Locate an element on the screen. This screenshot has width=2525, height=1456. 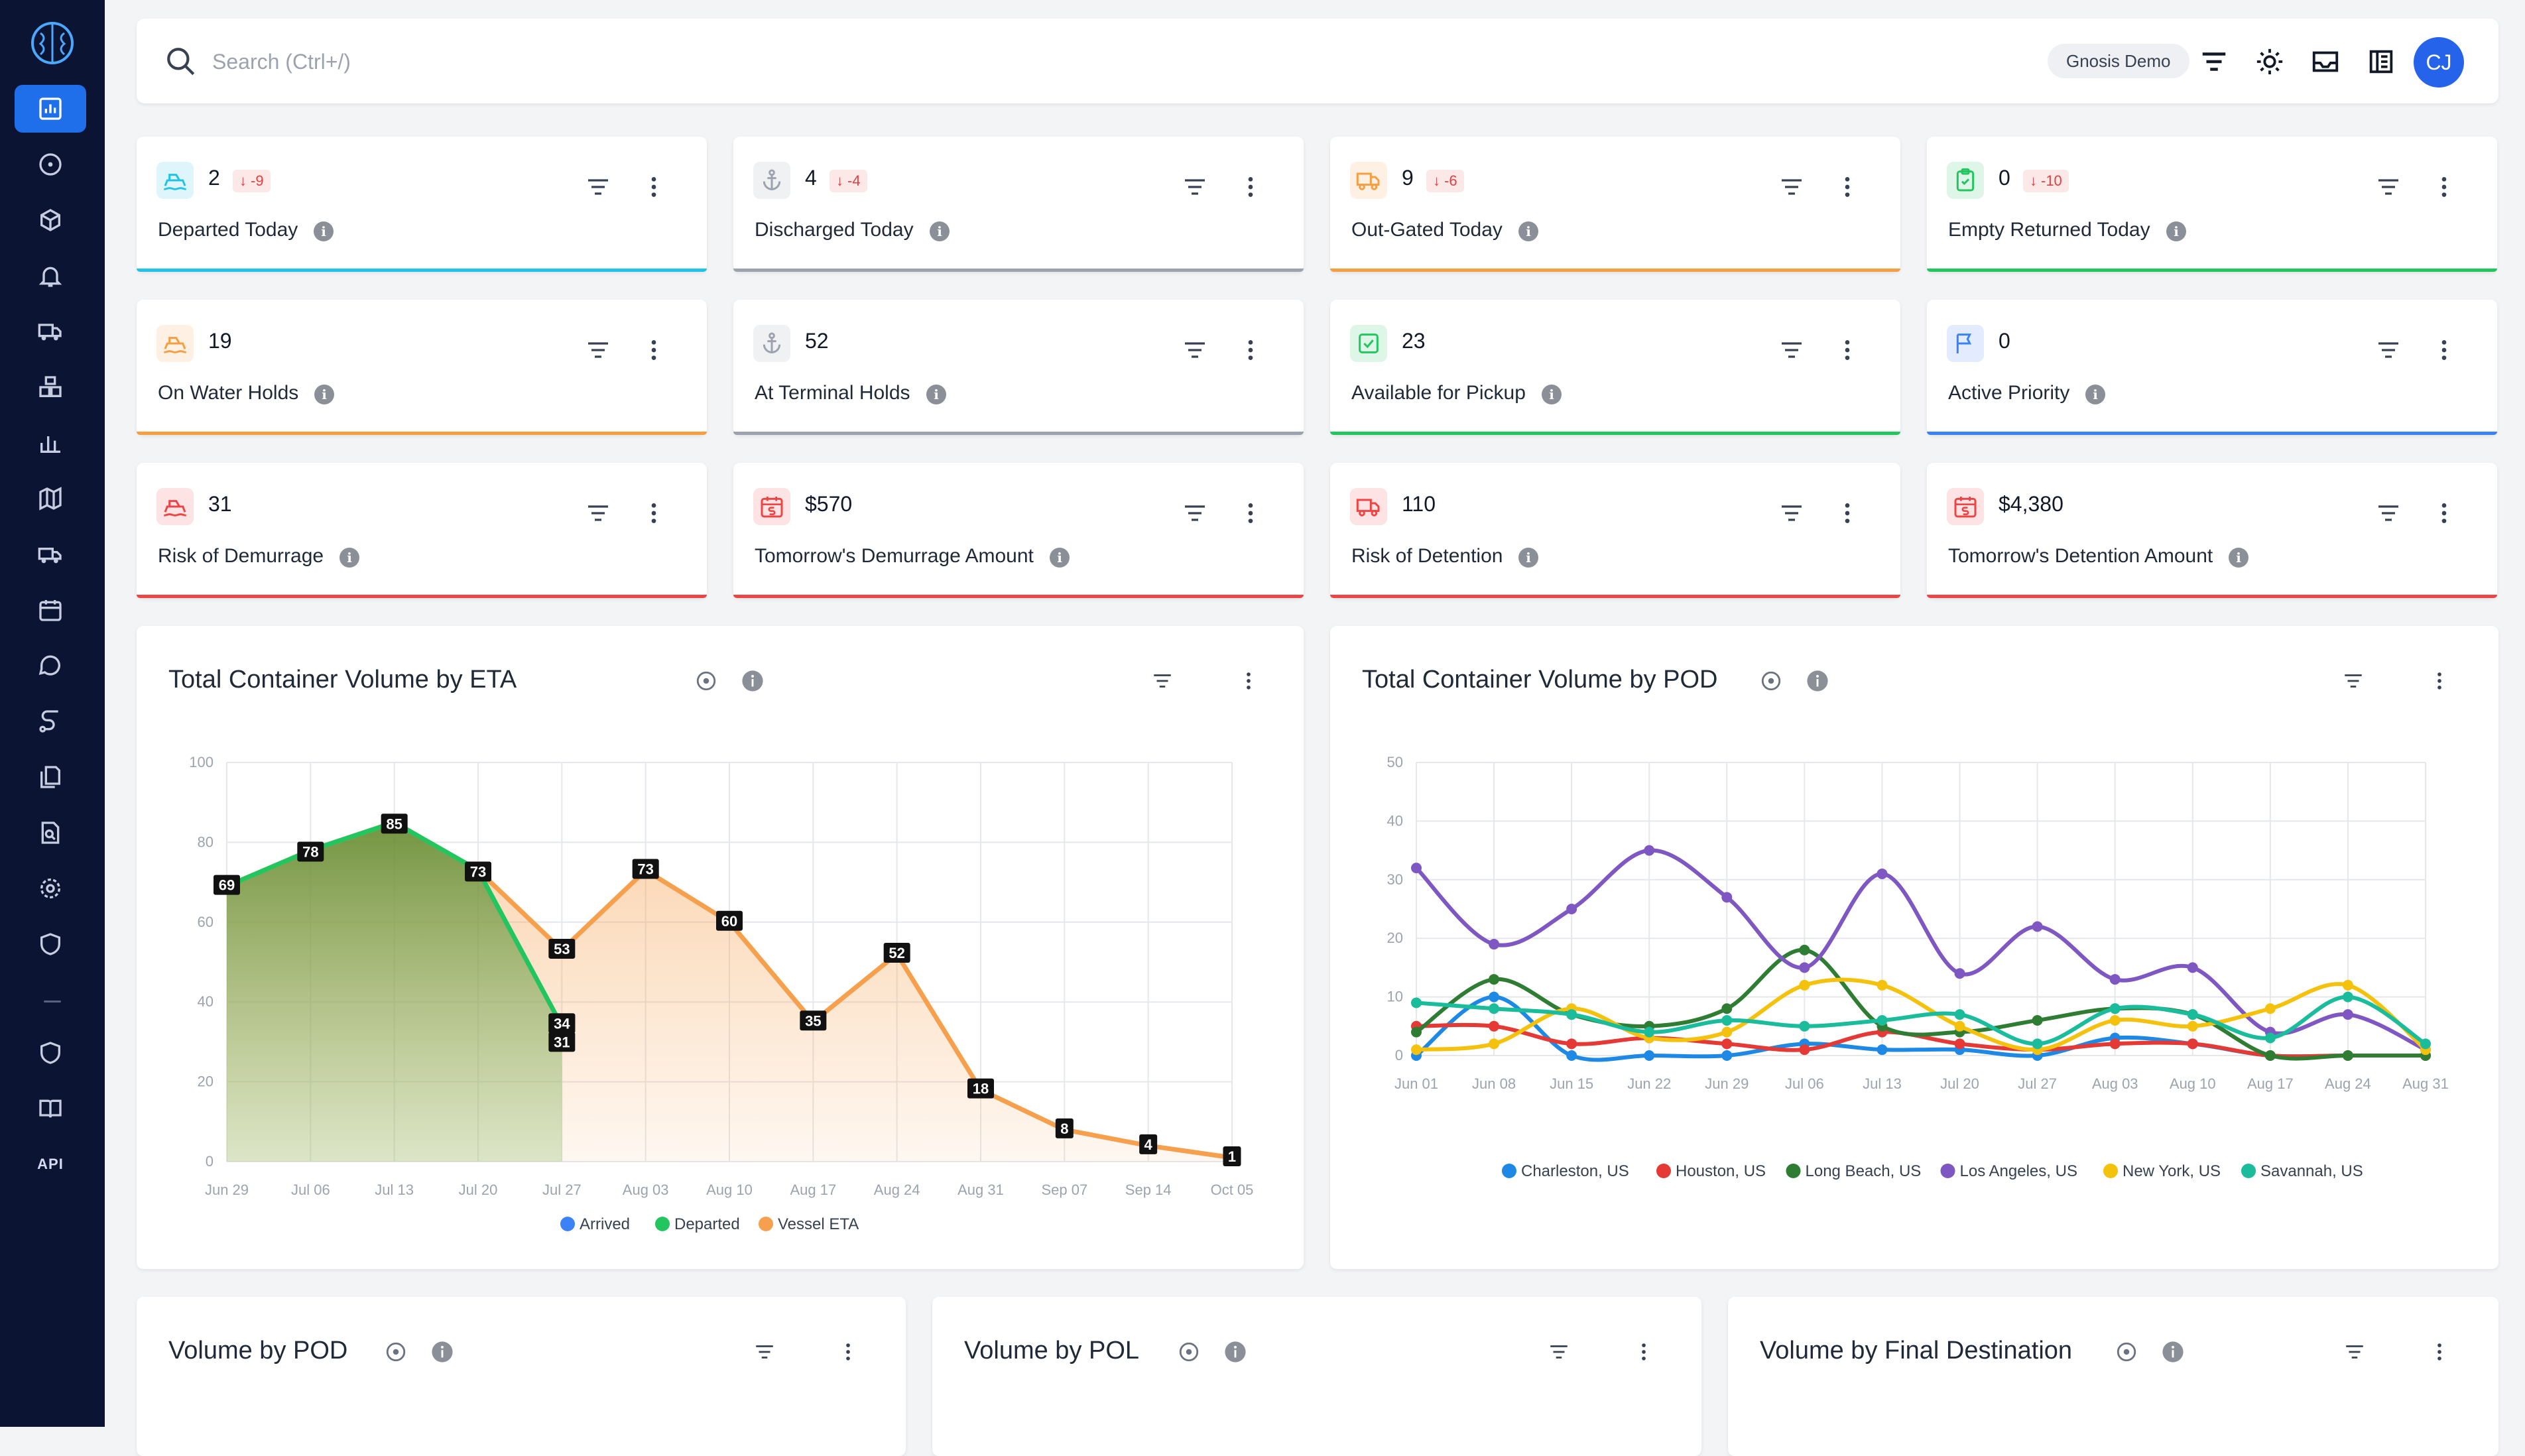
sidebar-item-inventory is located at coordinates (50, 387).